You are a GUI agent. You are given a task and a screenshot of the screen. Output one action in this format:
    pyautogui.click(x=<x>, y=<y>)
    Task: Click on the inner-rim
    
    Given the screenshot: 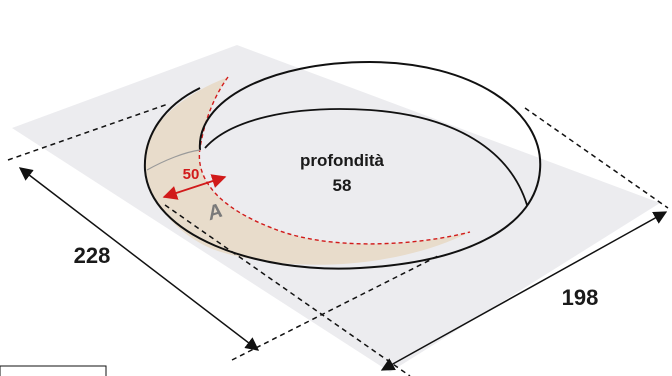 What is the action you would take?
    pyautogui.click(x=366, y=157)
    